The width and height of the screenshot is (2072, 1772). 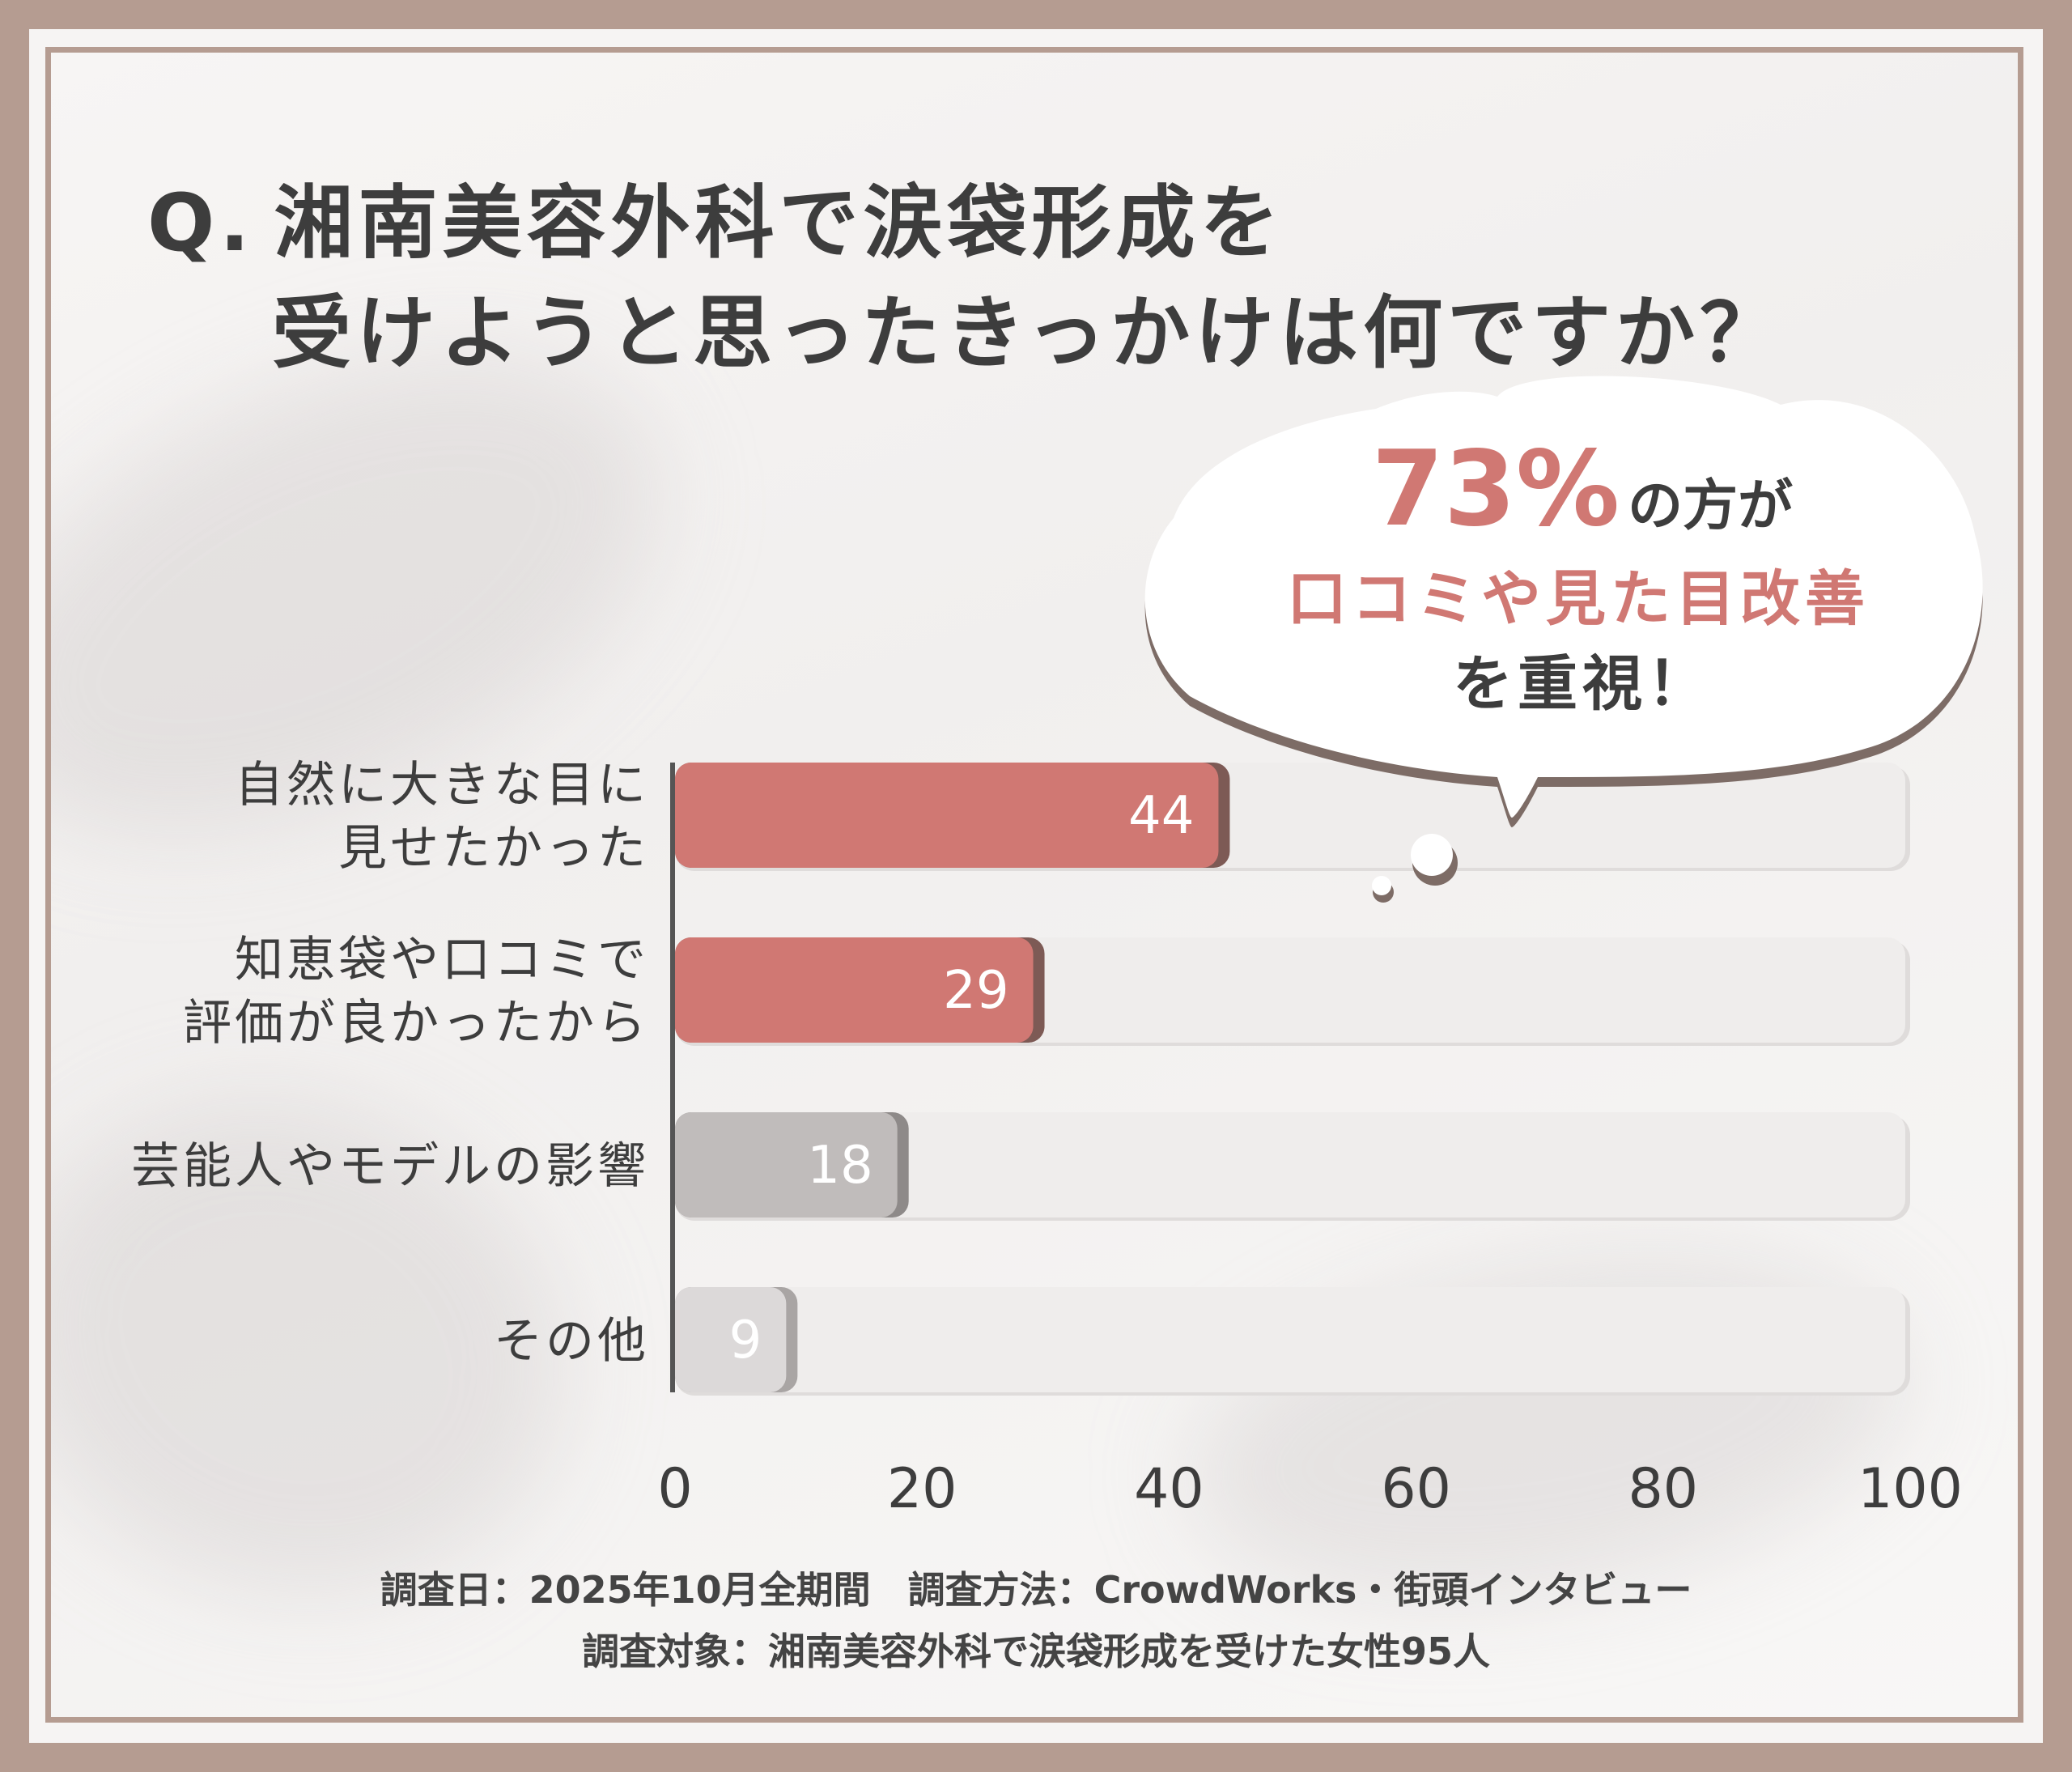 What do you see at coordinates (779, 224) in the screenshot?
I see `question-text-line1: 湘南美容外科で涙袋形成を` at bounding box center [779, 224].